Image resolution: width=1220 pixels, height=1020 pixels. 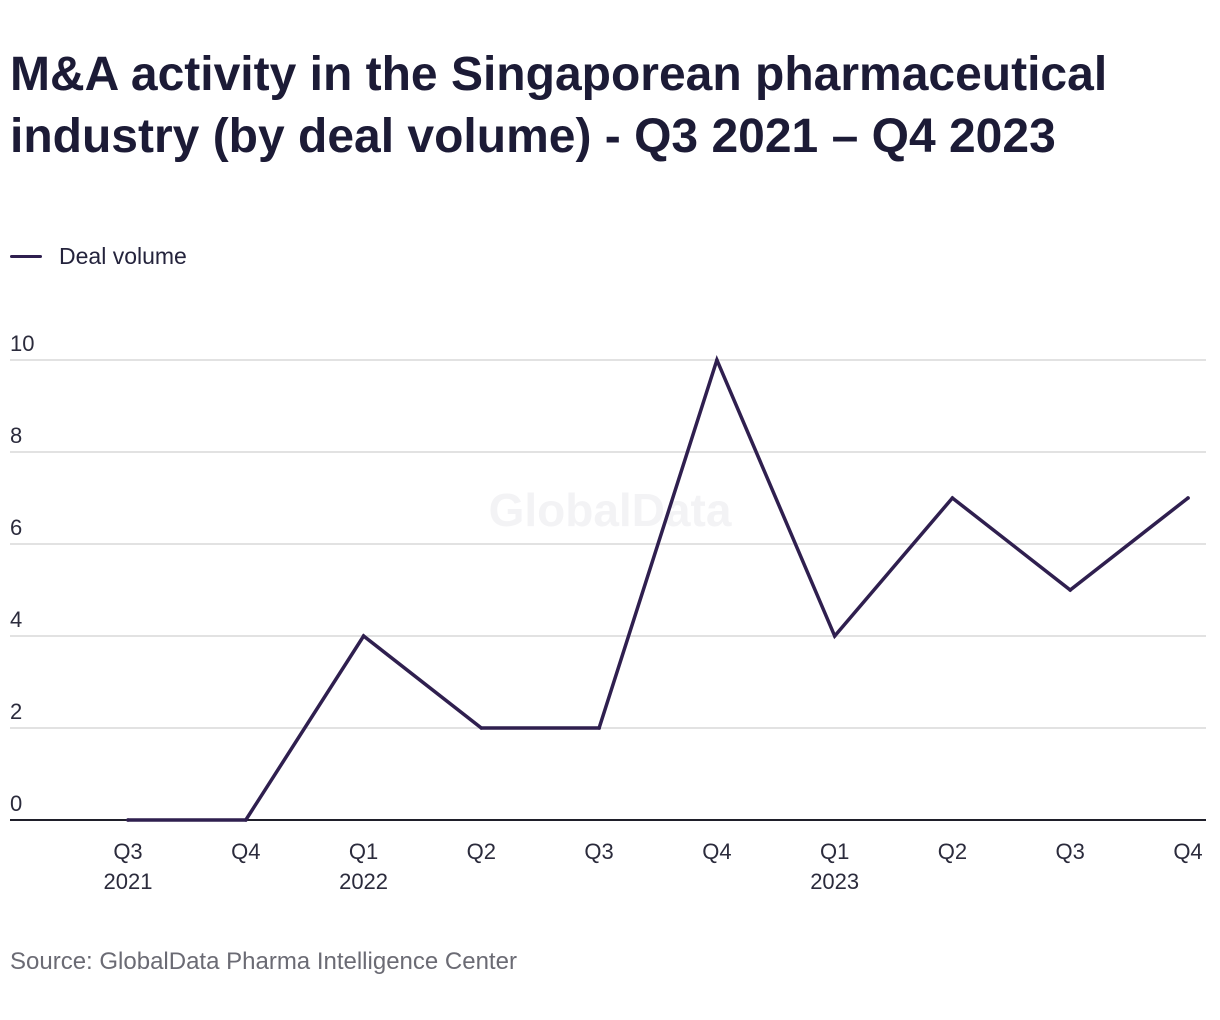 What do you see at coordinates (128, 881) in the screenshot?
I see `x-tick-year-label: 2021` at bounding box center [128, 881].